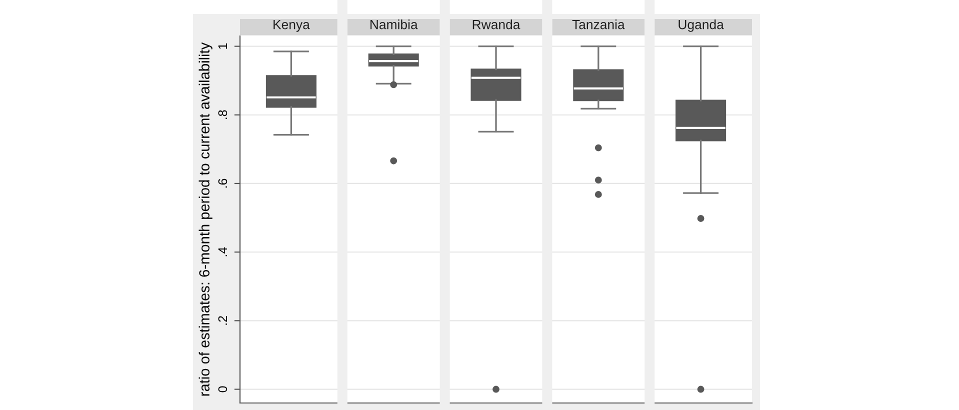 The width and height of the screenshot is (959, 410). Describe the element at coordinates (701, 26) in the screenshot. I see `x-tick-label: Uganda` at that location.